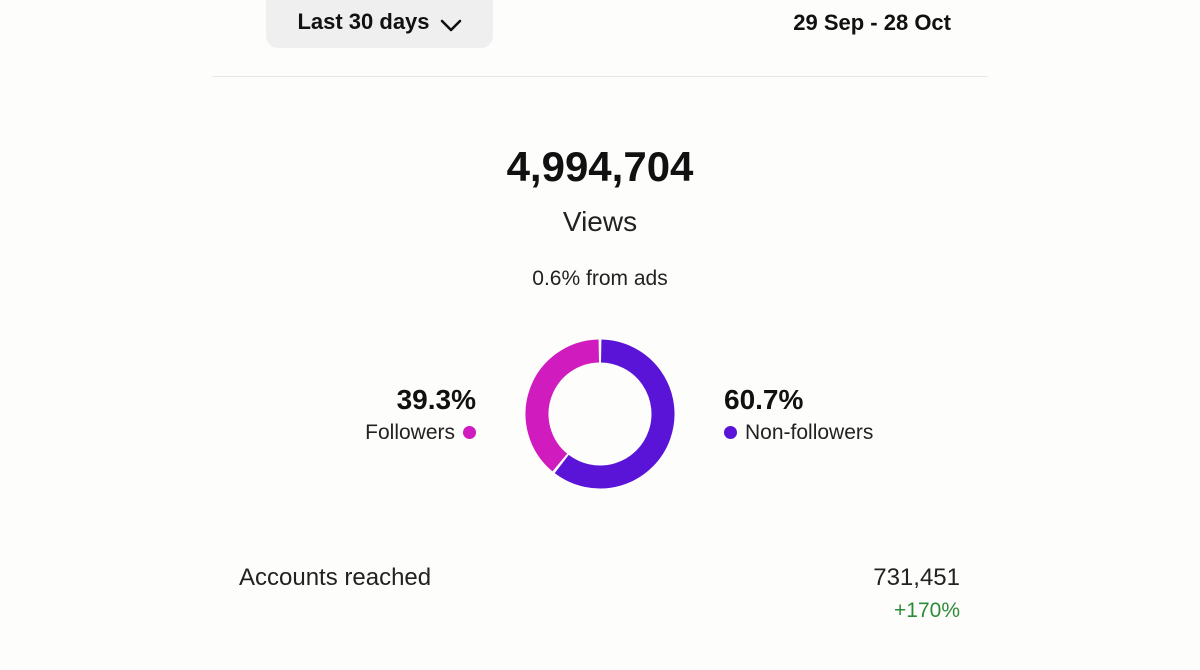 This screenshot has width=1200, height=670. I want to click on followers-dot, so click(469, 432).